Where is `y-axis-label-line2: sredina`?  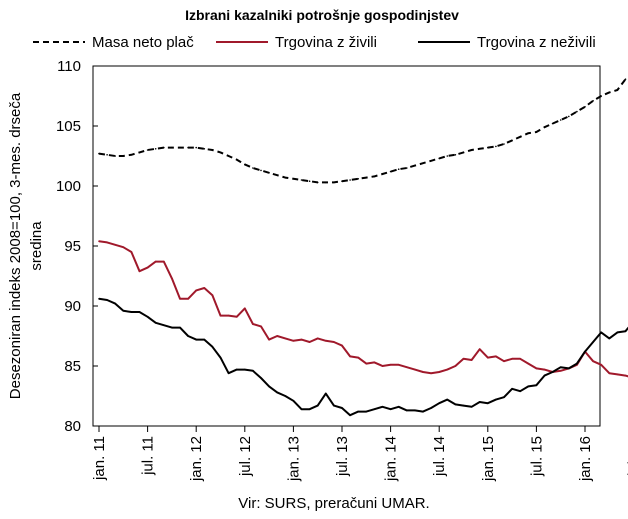
y-axis-label-line2: sredina is located at coordinates (36, 246).